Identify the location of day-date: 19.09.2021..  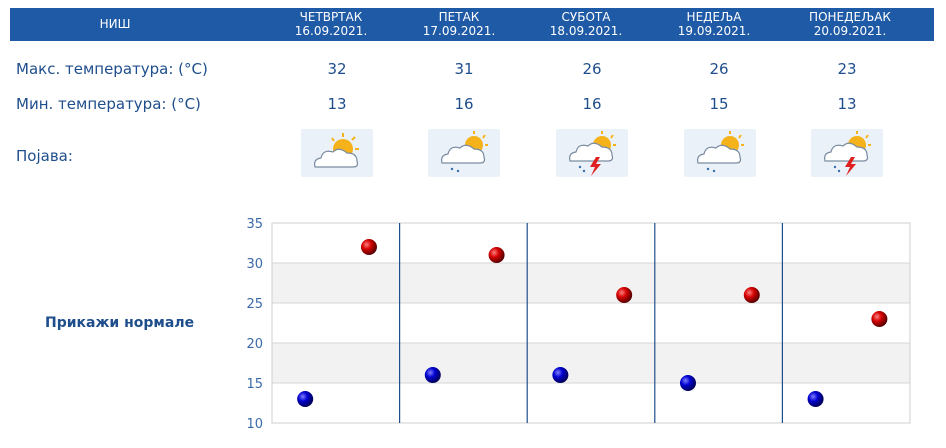
(714, 31).